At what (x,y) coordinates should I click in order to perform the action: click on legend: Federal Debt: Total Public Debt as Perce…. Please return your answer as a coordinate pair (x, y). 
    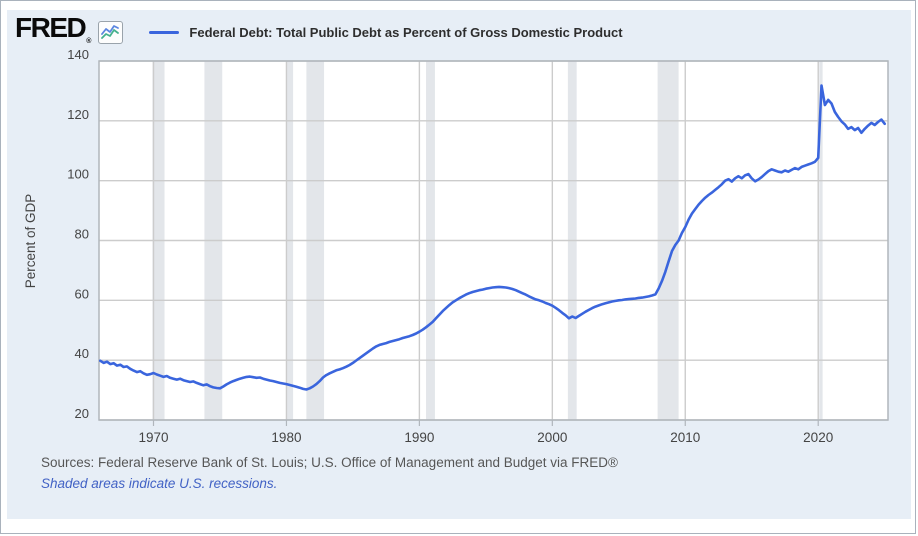
    Looking at the image, I should click on (386, 32).